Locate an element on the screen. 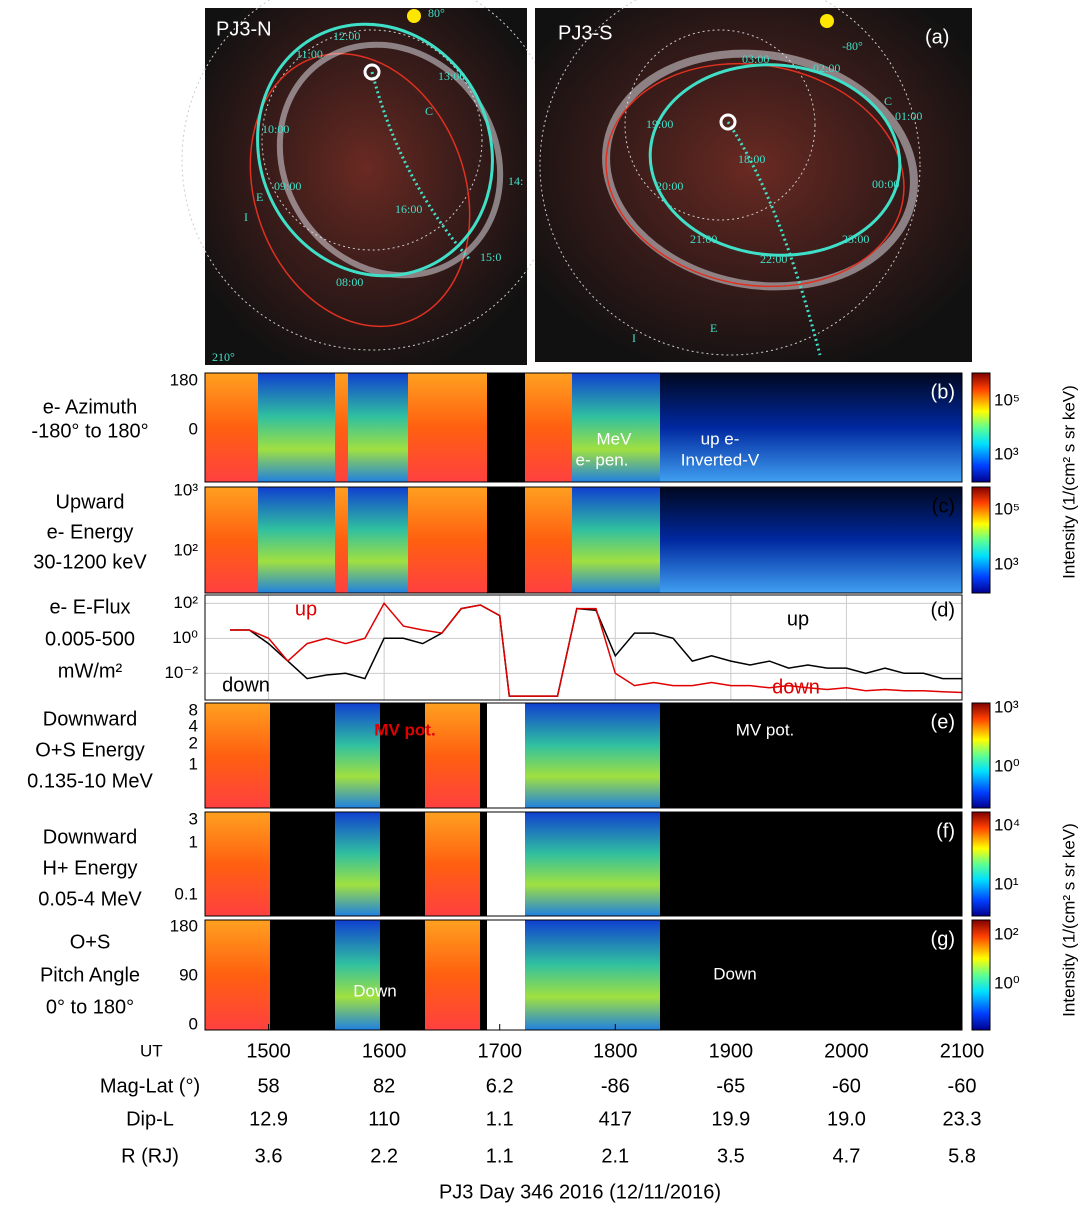 The height and width of the screenshot is (1211, 1084). row-label: R (RJ) is located at coordinates (150, 1156).